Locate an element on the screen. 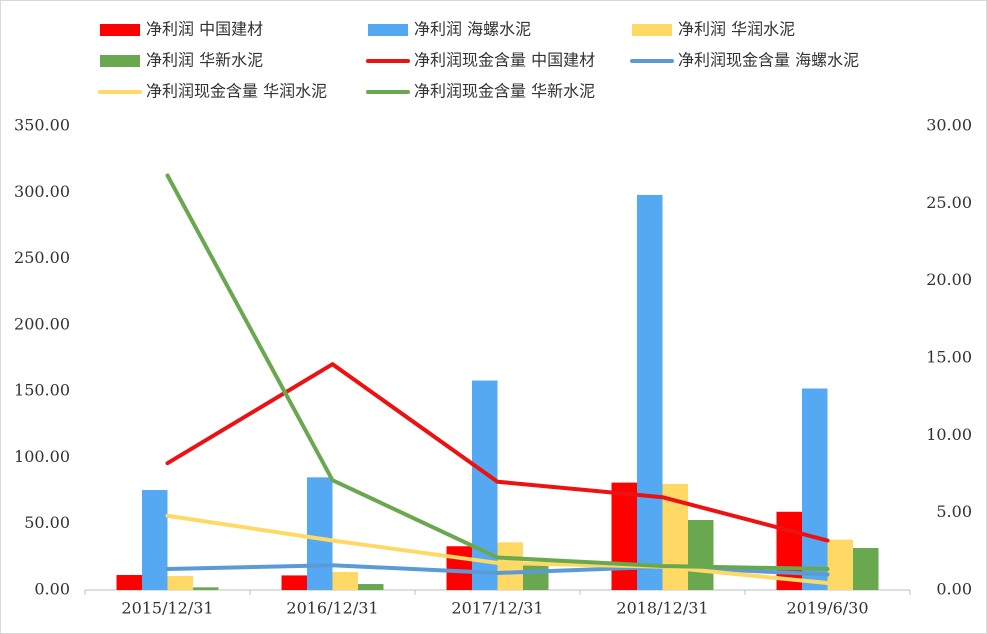 This screenshot has width=987, height=634. legend-label: 净利润 中国建材 is located at coordinates (204, 29).